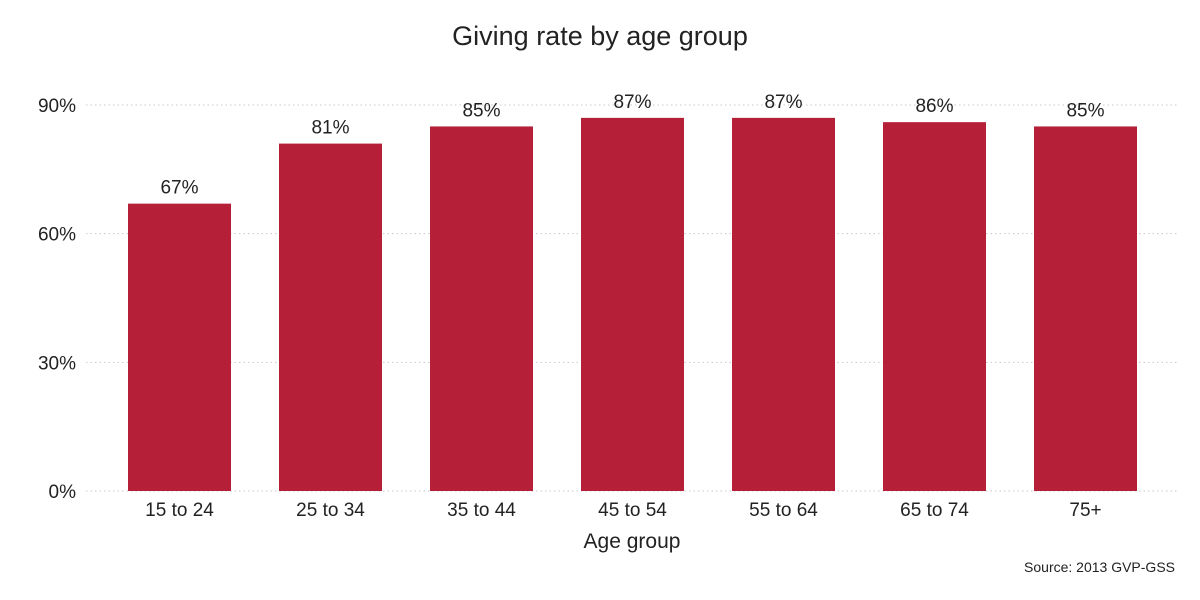  What do you see at coordinates (330, 510) in the screenshot?
I see `x-tick-label: 25 to 34` at bounding box center [330, 510].